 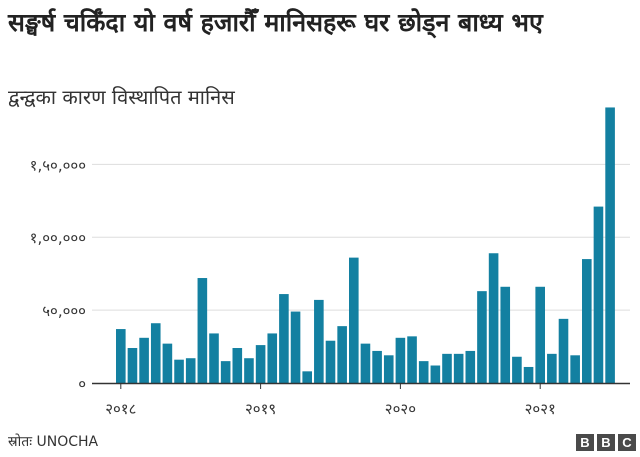 What do you see at coordinates (53, 442) in the screenshot?
I see `source-note: स्रोतः UNOCHA` at bounding box center [53, 442].